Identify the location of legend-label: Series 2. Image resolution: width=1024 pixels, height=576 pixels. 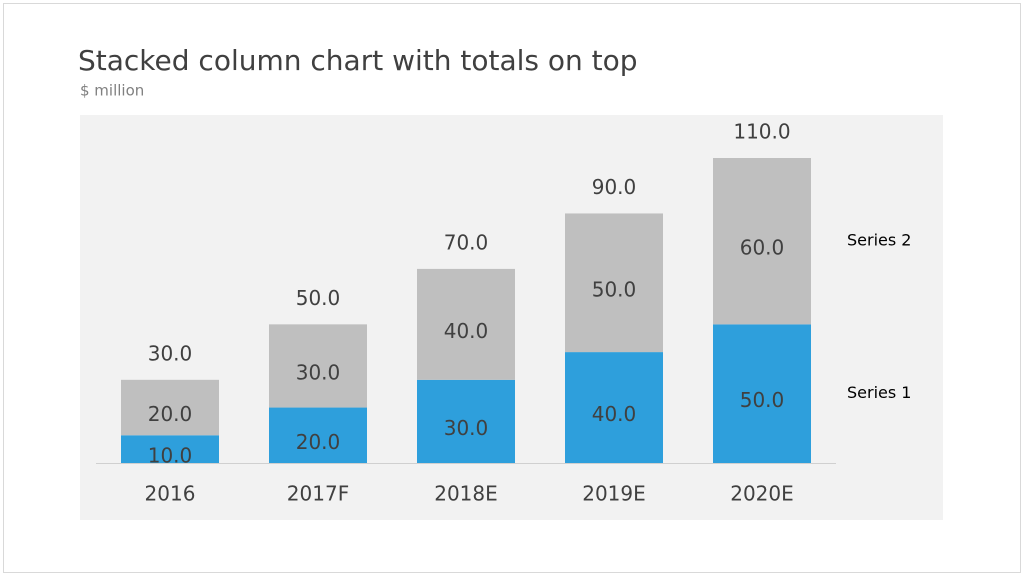
(879, 240).